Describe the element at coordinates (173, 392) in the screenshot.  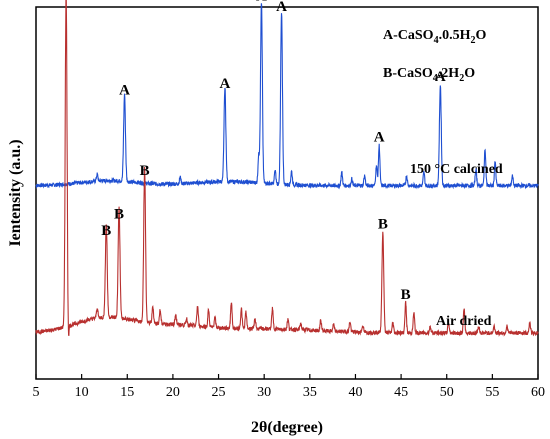
I see `x-tick-label-20: 20` at that location.